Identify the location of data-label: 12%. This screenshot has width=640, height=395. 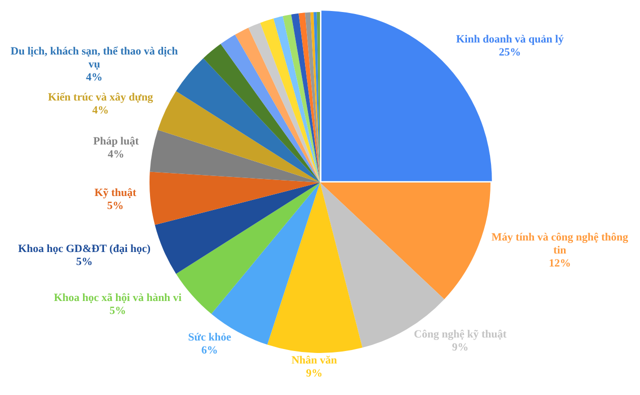
(559, 263).